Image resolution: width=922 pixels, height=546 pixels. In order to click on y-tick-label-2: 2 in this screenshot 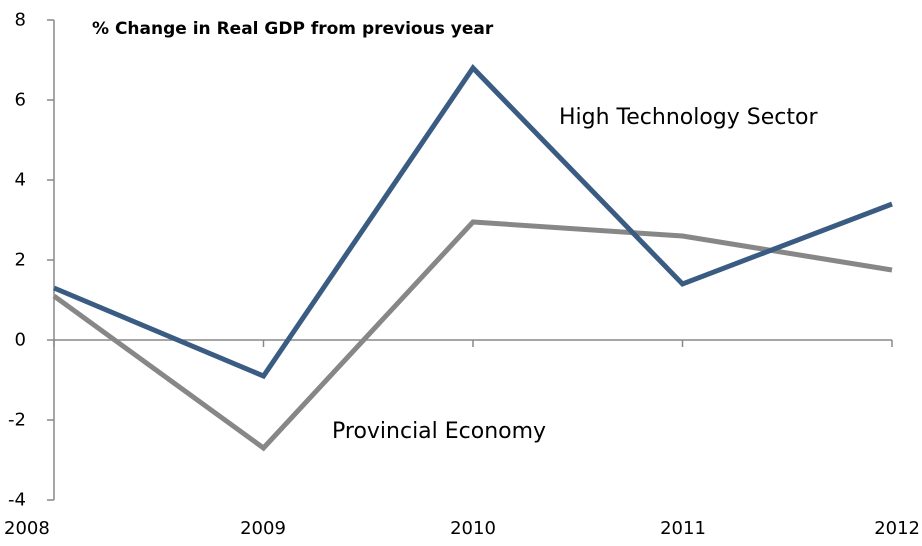, I will do `click(20, 260)`.